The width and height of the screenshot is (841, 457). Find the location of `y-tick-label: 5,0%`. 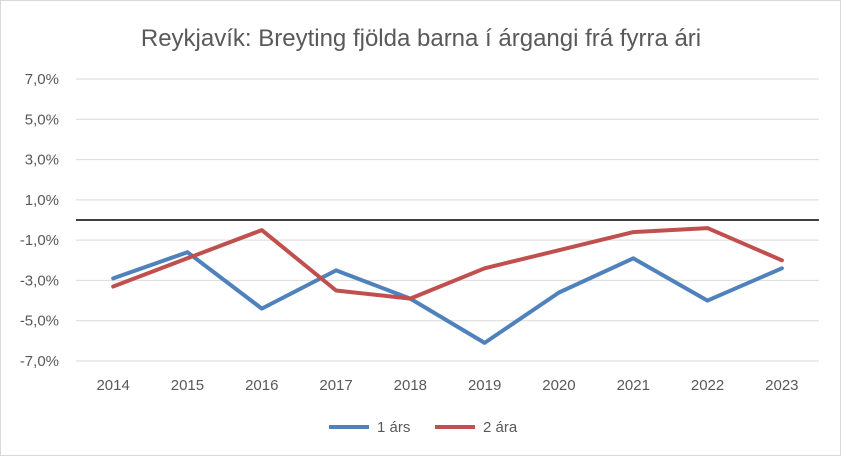

y-tick-label: 5,0% is located at coordinates (42, 119).